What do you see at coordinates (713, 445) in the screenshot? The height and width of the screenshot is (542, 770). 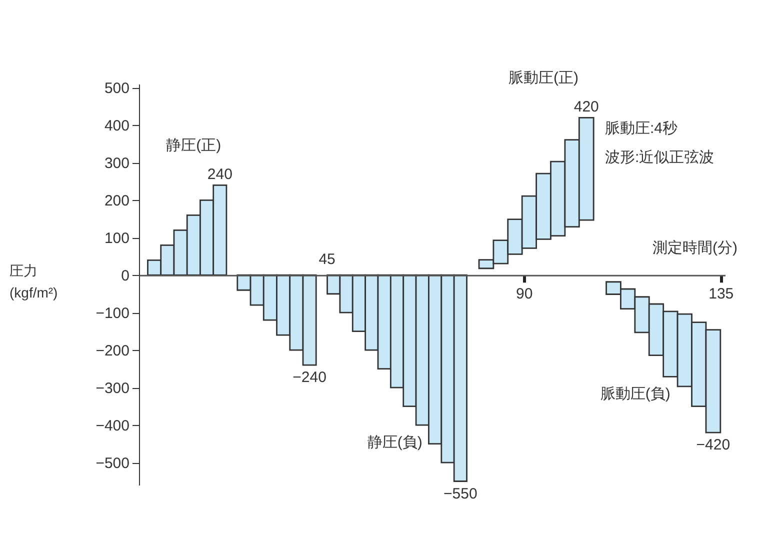 I see `data-label: −420` at bounding box center [713, 445].